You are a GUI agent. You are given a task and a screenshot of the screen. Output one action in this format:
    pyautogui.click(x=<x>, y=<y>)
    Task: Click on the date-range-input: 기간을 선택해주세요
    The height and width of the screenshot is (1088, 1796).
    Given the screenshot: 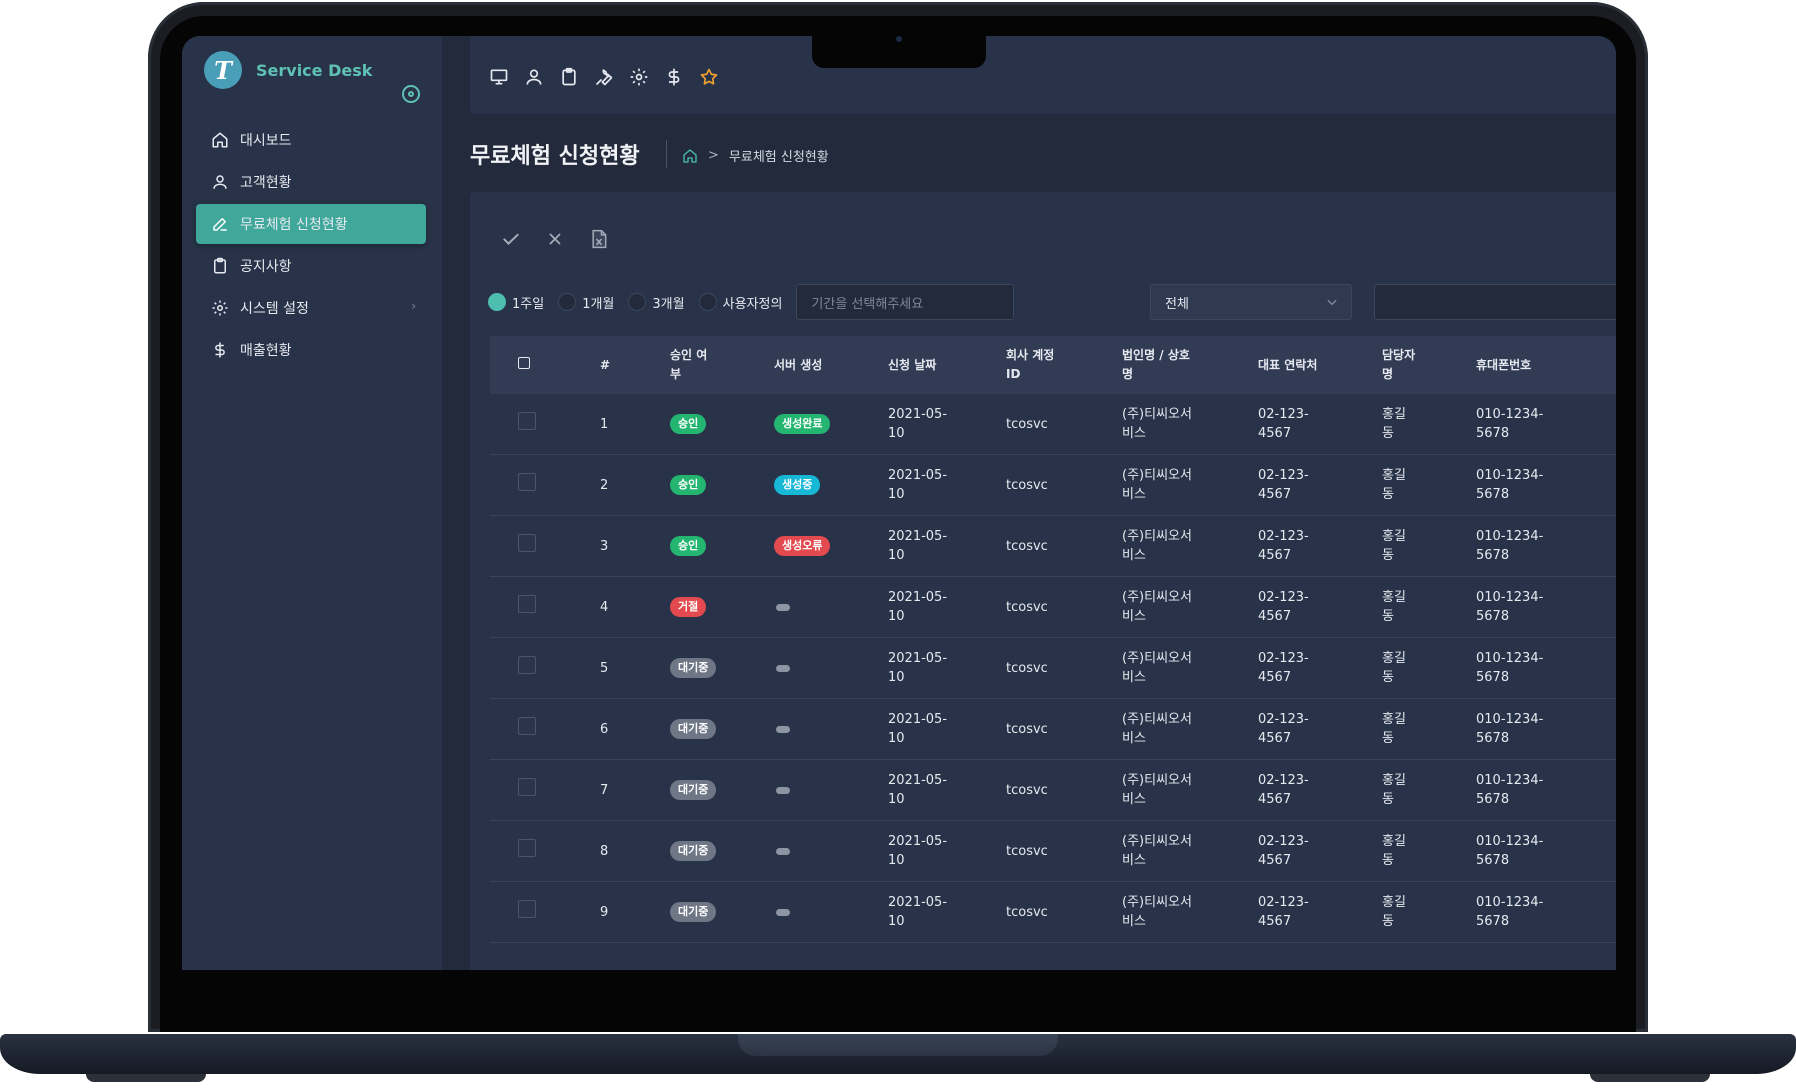 What is the action you would take?
    pyautogui.click(x=905, y=302)
    